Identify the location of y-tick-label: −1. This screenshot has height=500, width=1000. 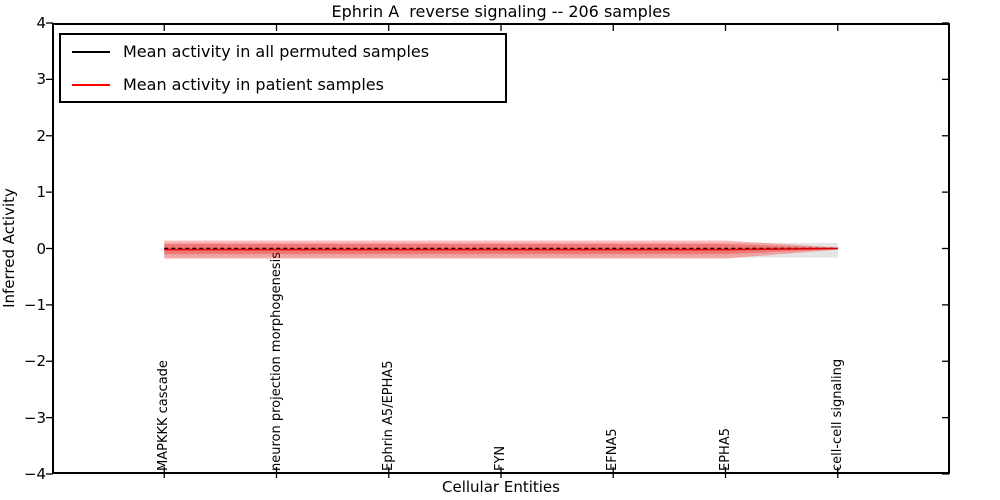
(34, 304).